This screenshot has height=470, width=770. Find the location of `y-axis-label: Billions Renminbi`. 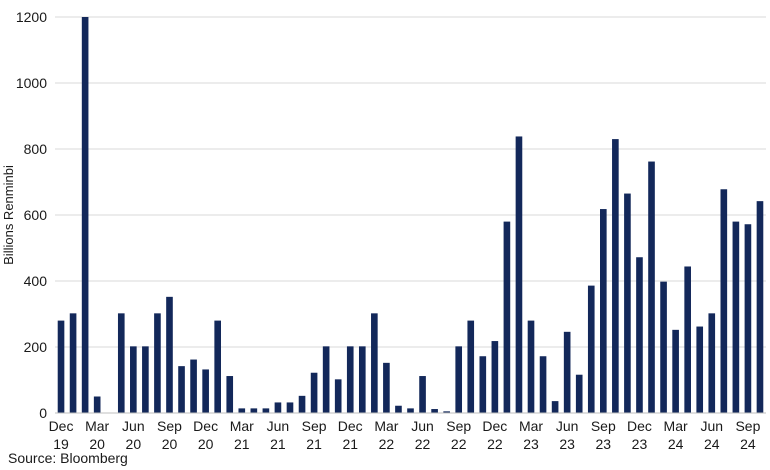

y-axis-label: Billions Renminbi is located at coordinates (8, 215).